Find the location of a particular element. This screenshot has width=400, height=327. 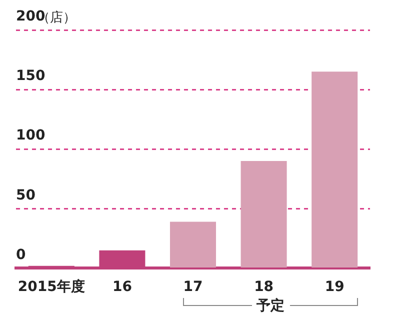

x-tick-label: 18 is located at coordinates (264, 287).